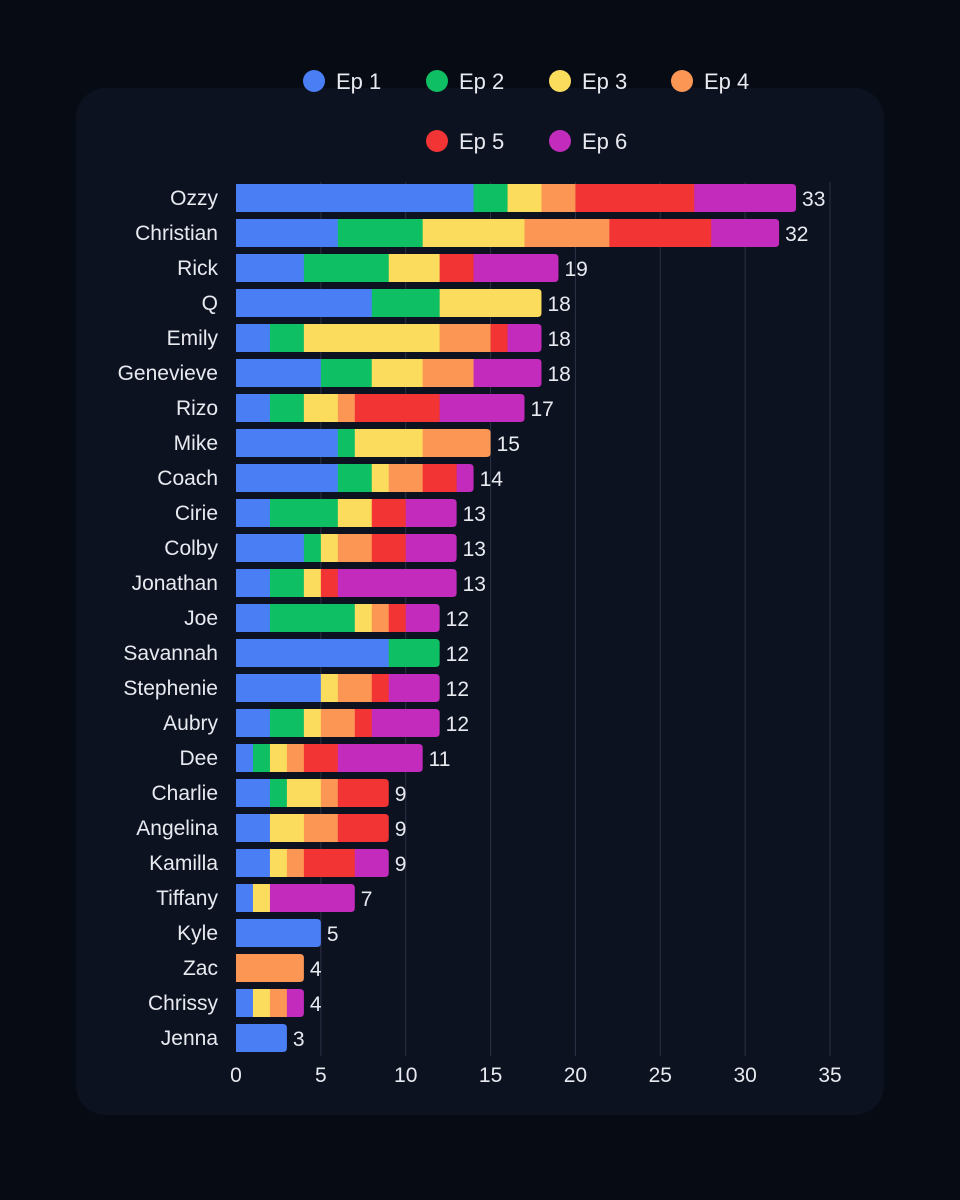 The image size is (960, 1200). I want to click on value-label: 17, so click(542, 409).